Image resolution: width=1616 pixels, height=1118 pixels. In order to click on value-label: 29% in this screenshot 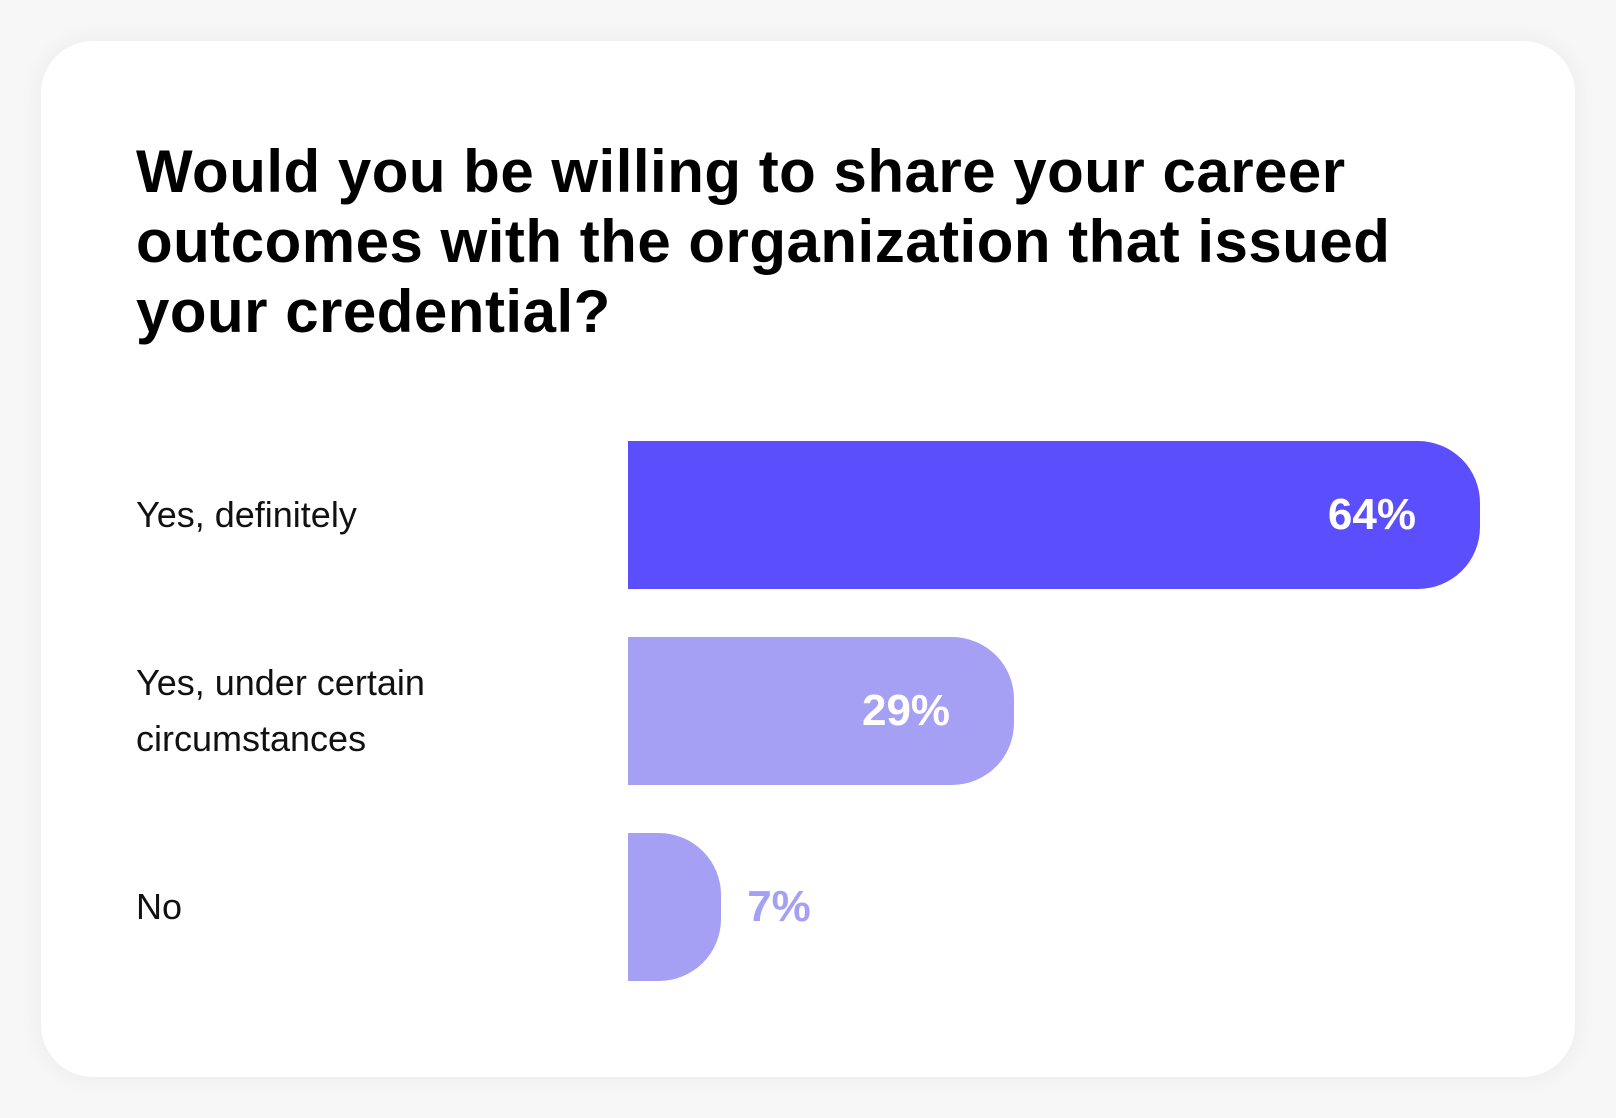, I will do `click(906, 710)`.